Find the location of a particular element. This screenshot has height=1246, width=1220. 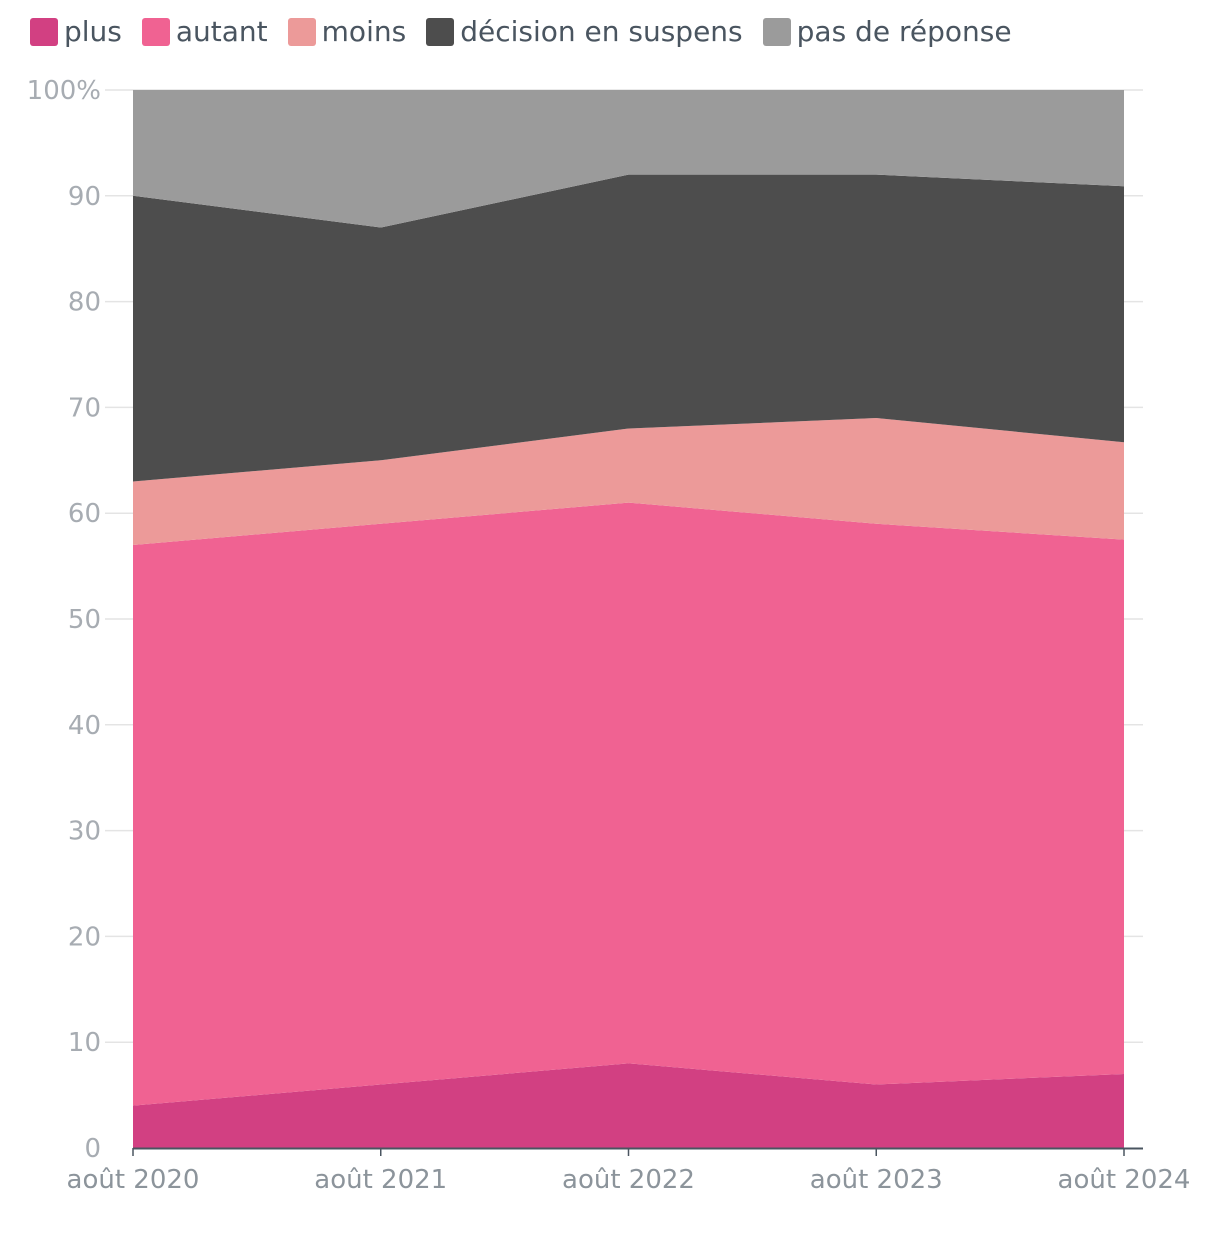

legend-label-moins: moins is located at coordinates (364, 31).